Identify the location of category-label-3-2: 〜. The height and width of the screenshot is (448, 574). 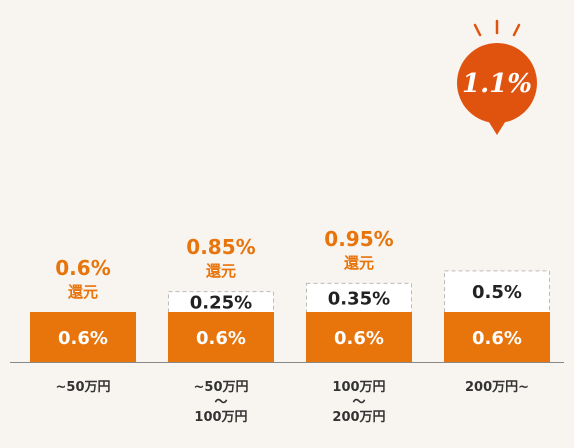
(358, 402).